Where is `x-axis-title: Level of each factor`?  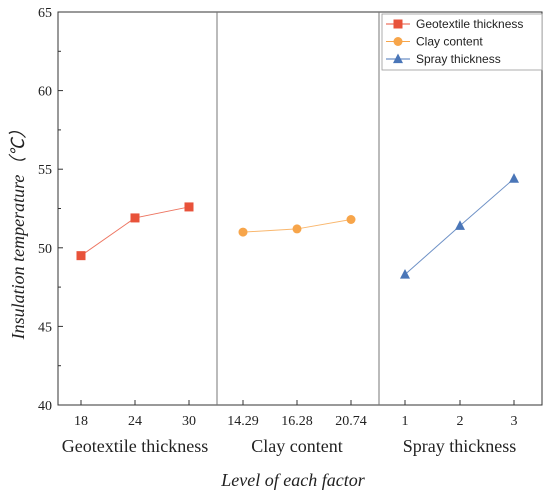
x-axis-title: Level of each factor is located at coordinates (292, 480).